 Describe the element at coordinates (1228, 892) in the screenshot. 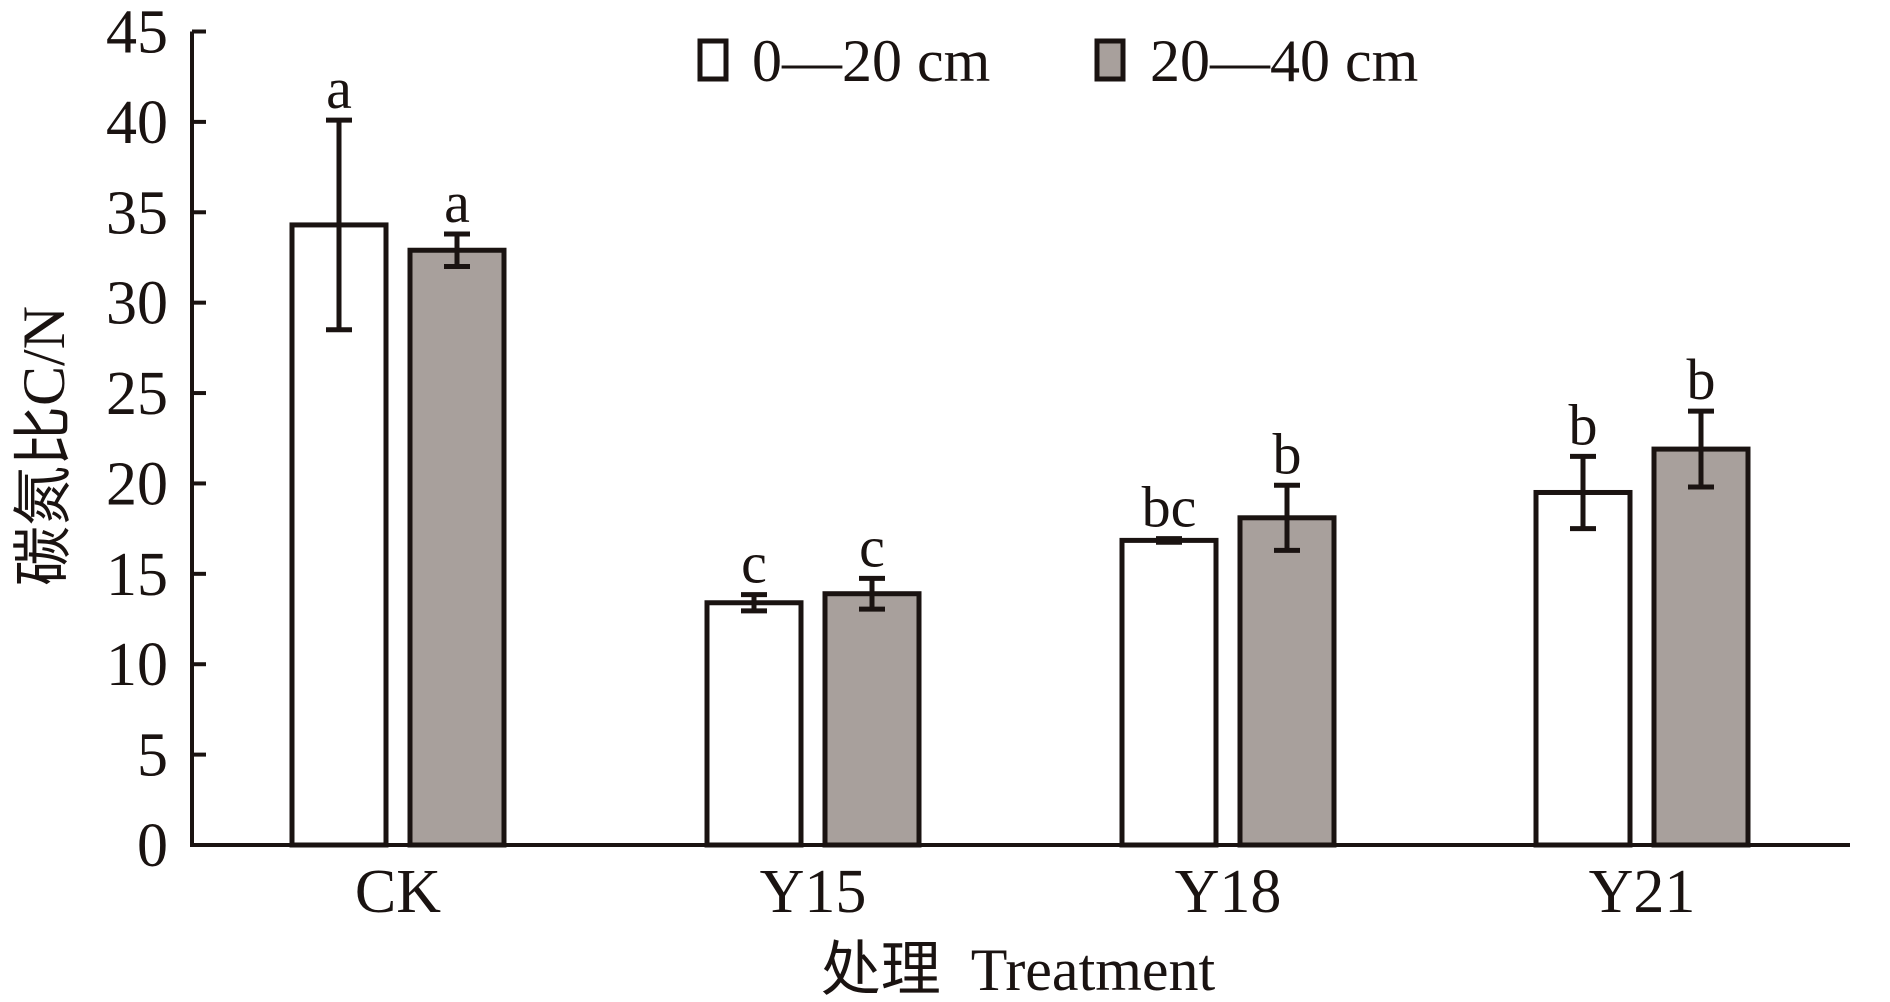

I see `x-tick-label: Y18` at that location.